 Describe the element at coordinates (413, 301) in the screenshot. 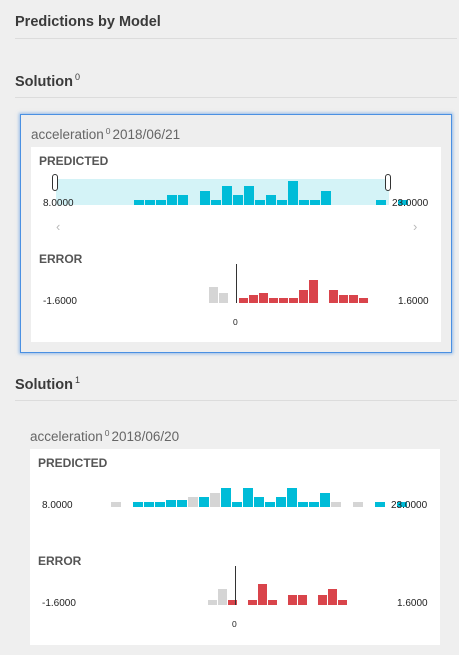

I see `error-max: 1.6000` at that location.